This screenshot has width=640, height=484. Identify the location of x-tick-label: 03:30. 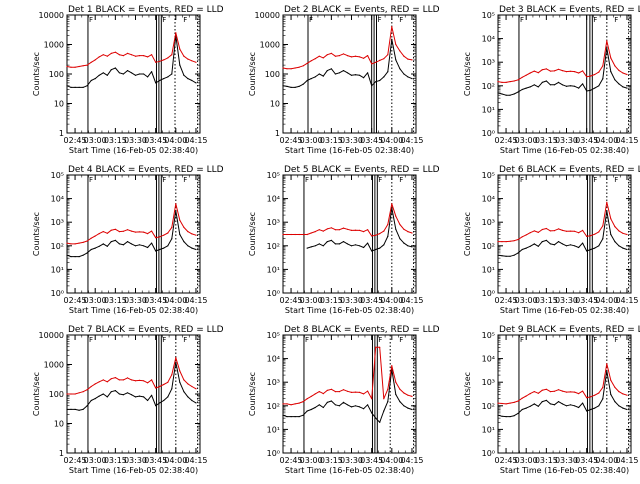
(135, 300).